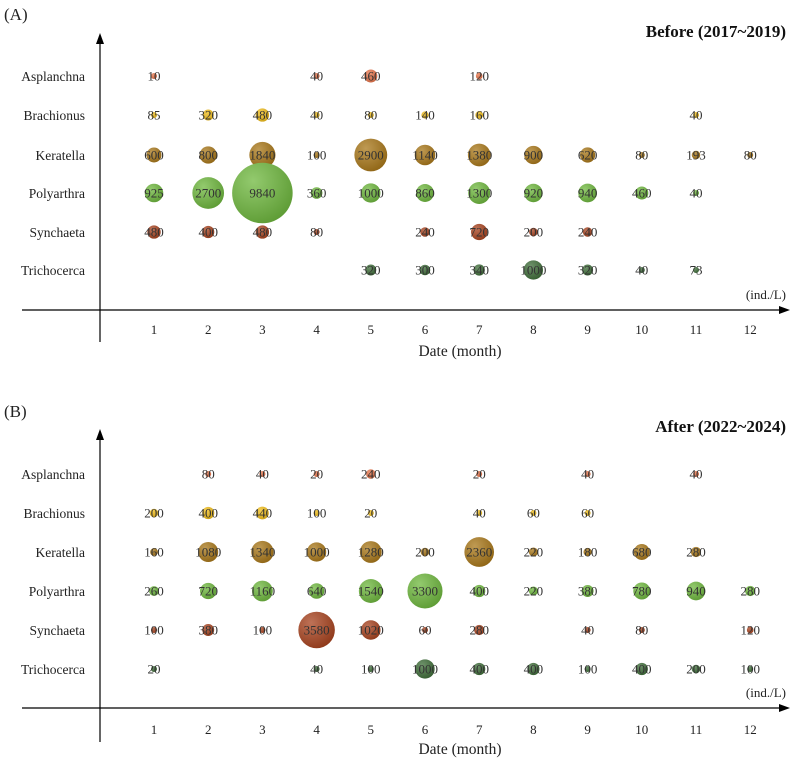  What do you see at coordinates (371, 329) in the screenshot?
I see `x-tick-label: 5` at bounding box center [371, 329].